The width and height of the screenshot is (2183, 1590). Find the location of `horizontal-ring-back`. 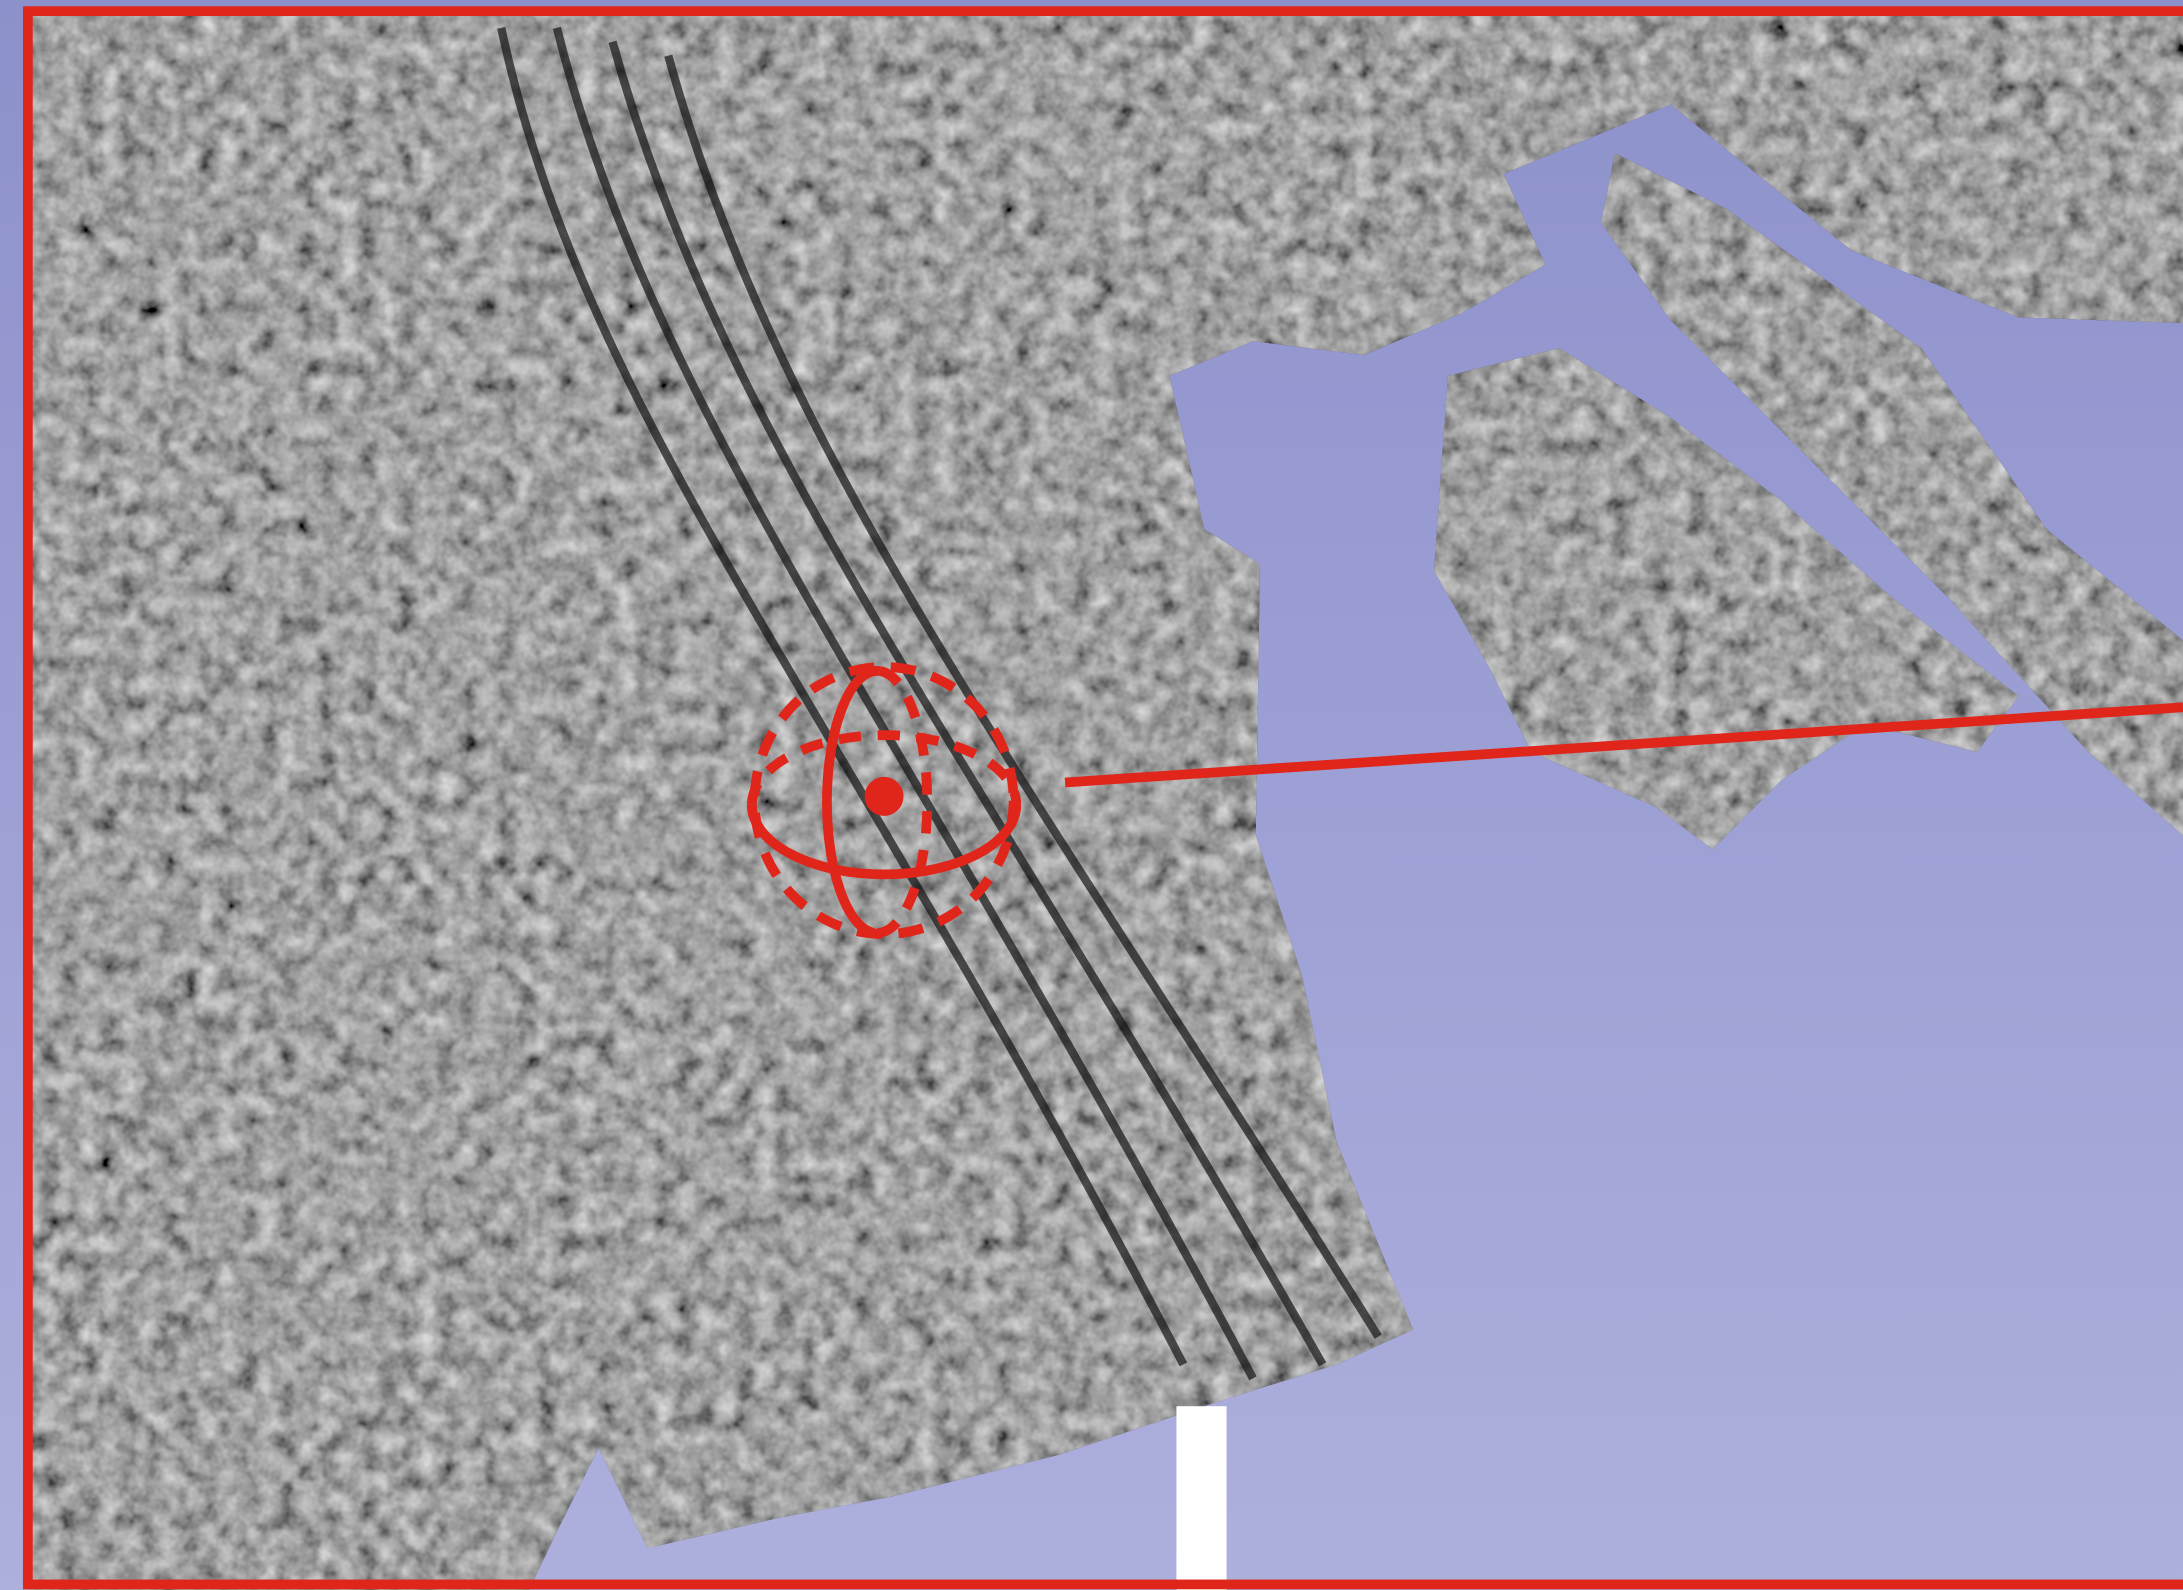

horizontal-ring-back is located at coordinates (884, 767).